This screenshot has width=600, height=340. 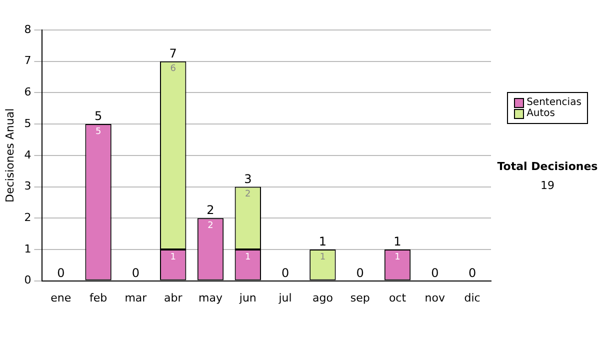 I want to click on y-tick-label: 4, so click(x=28, y=155).